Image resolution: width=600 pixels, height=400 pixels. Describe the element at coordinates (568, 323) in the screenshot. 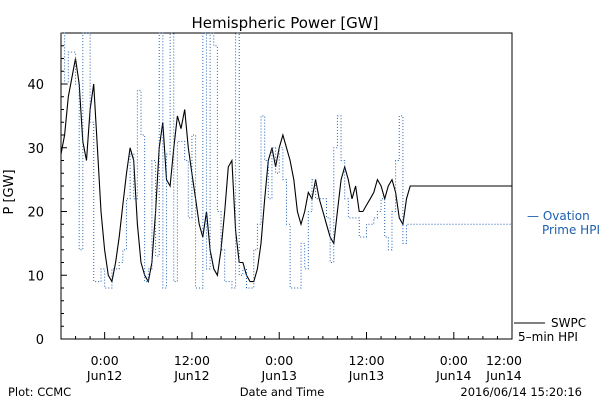

I see `legend-swpc-line1: SWPC` at that location.